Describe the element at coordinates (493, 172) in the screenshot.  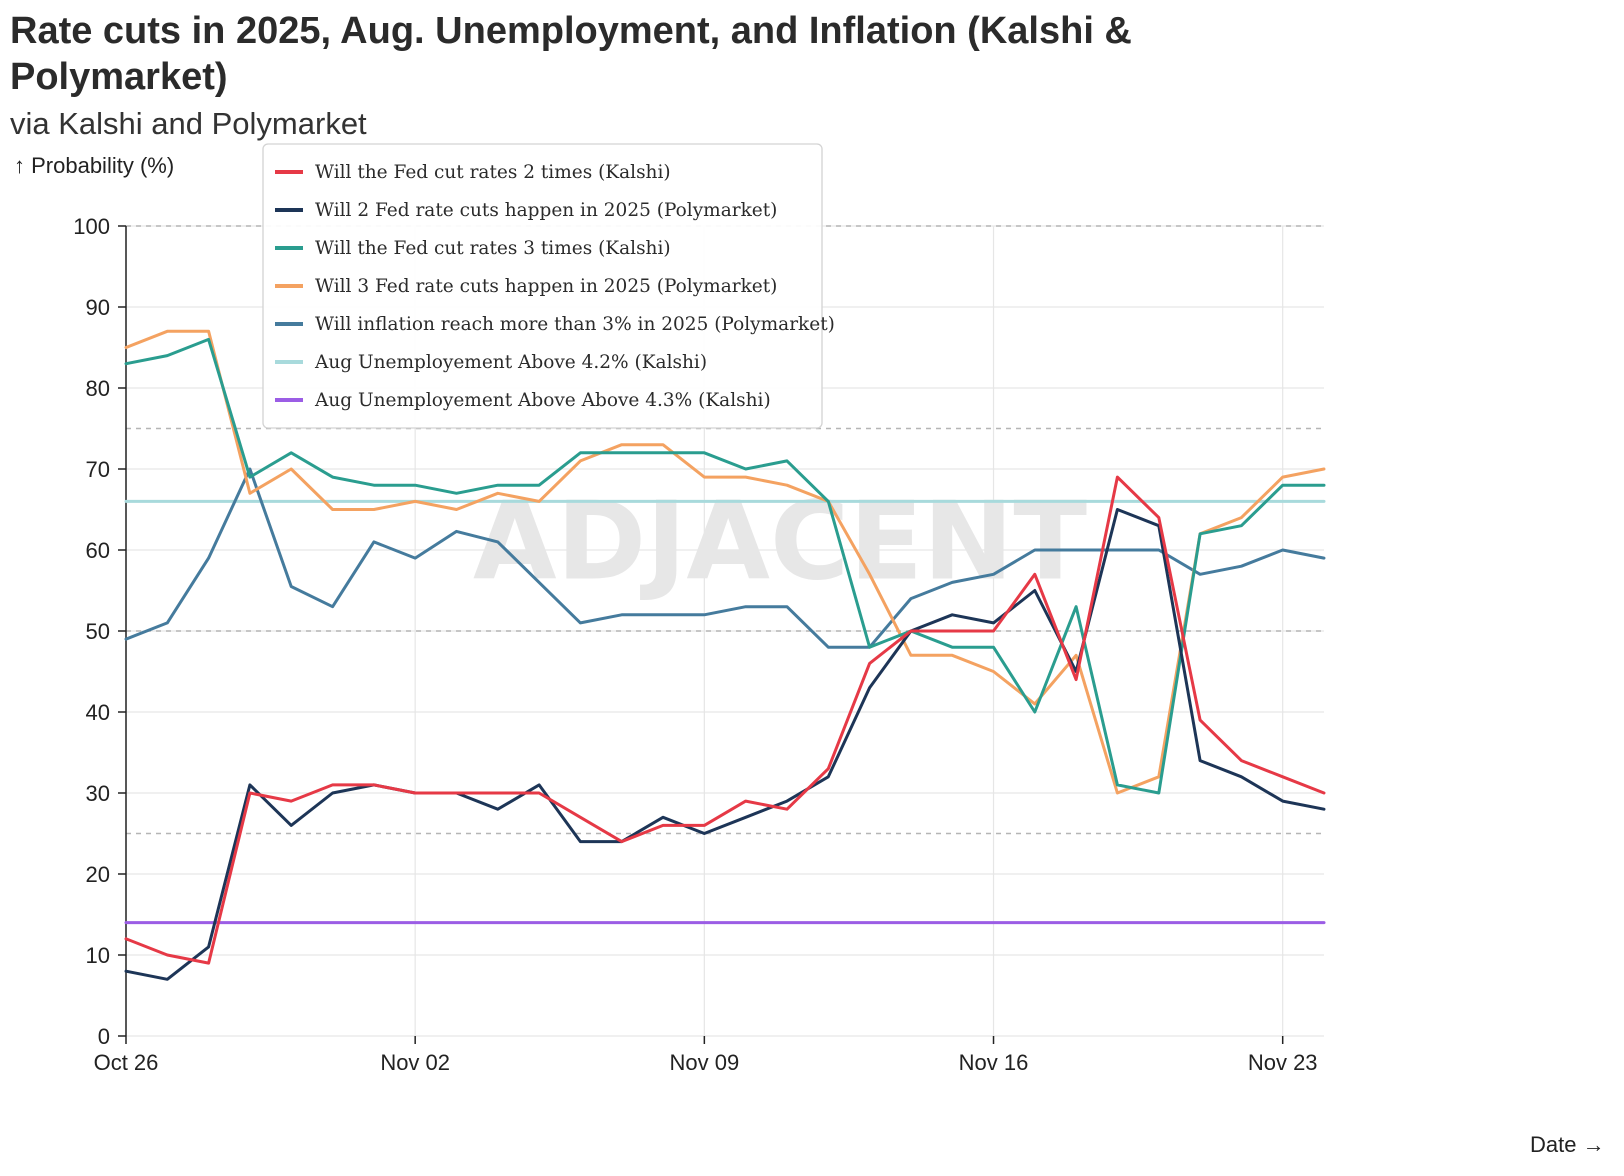
I see `legend-entry-label: Will the Fed cut rates 2 times (Kalshi)` at that location.